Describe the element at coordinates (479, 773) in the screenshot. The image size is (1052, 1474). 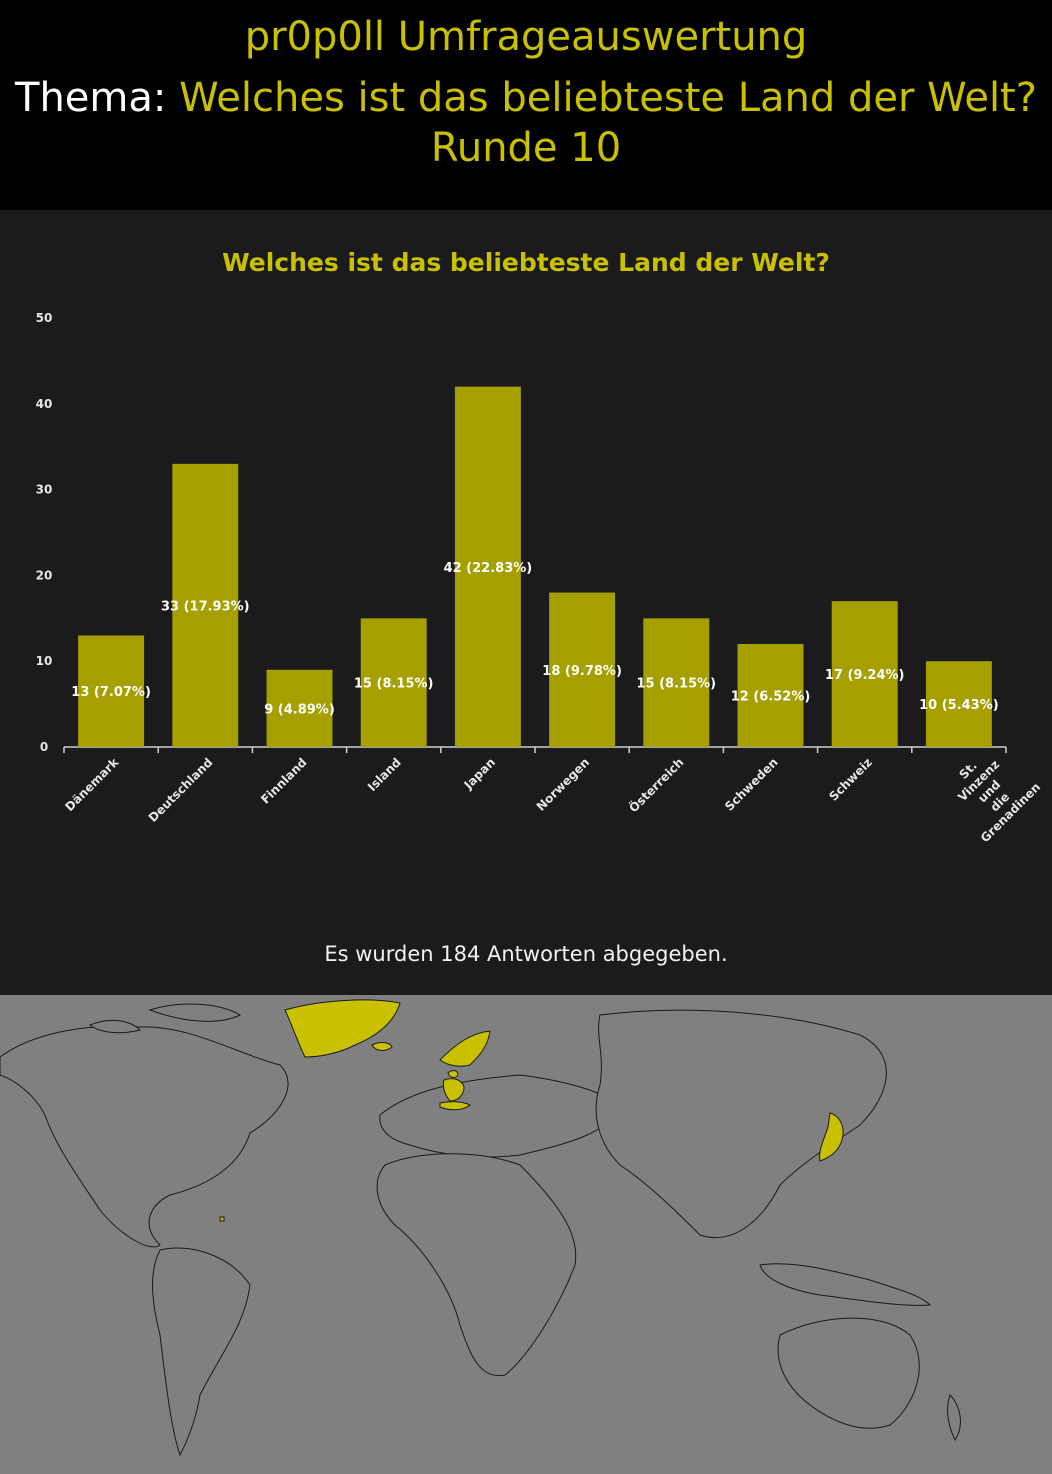
I see `x-tick-label: Japan` at that location.